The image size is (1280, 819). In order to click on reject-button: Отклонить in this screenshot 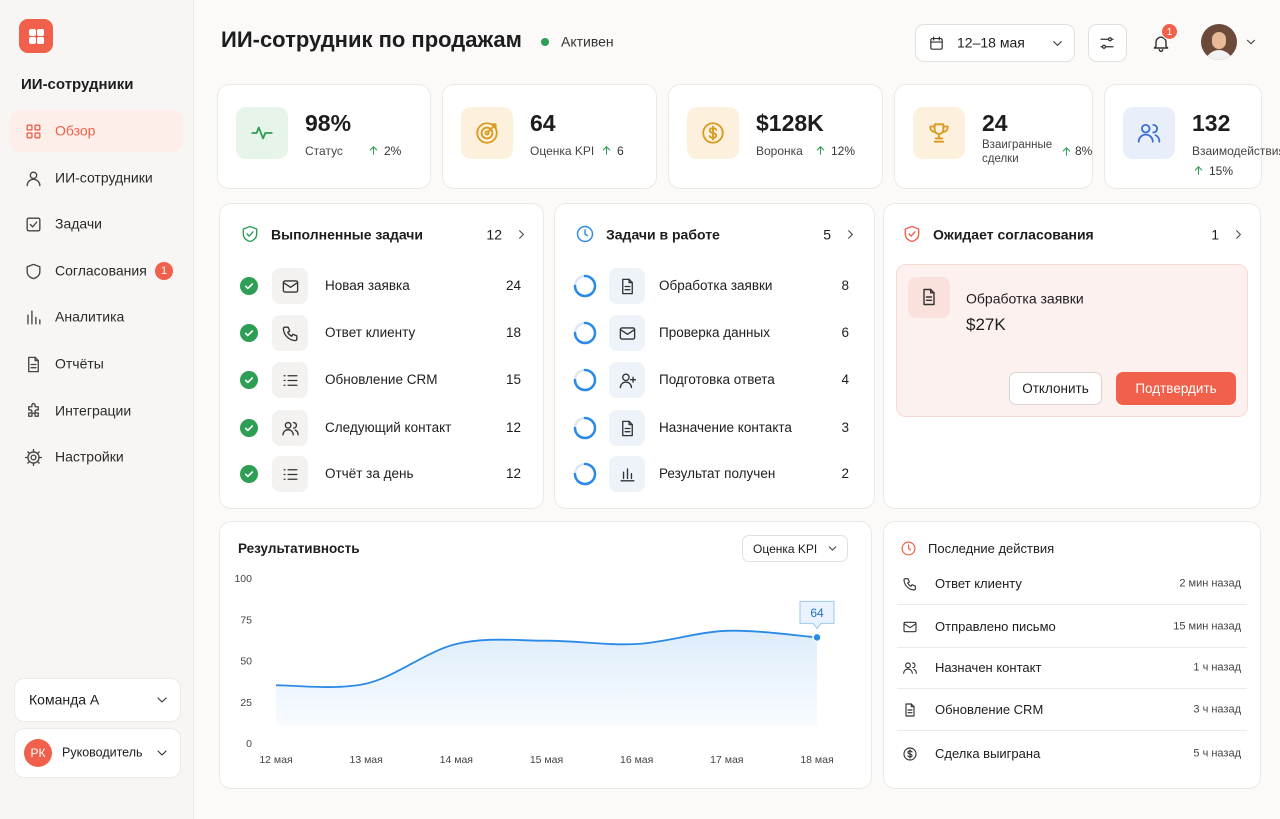, I will do `click(1055, 388)`.